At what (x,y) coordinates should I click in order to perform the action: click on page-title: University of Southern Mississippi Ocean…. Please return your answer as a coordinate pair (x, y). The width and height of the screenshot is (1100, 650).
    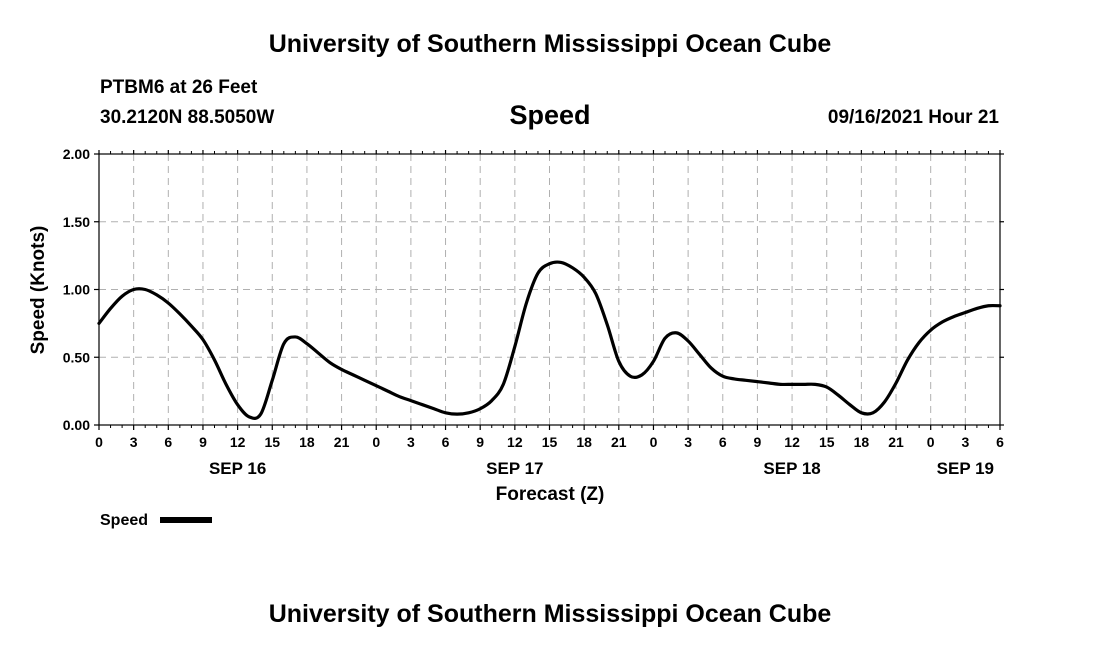
    Looking at the image, I should click on (550, 44).